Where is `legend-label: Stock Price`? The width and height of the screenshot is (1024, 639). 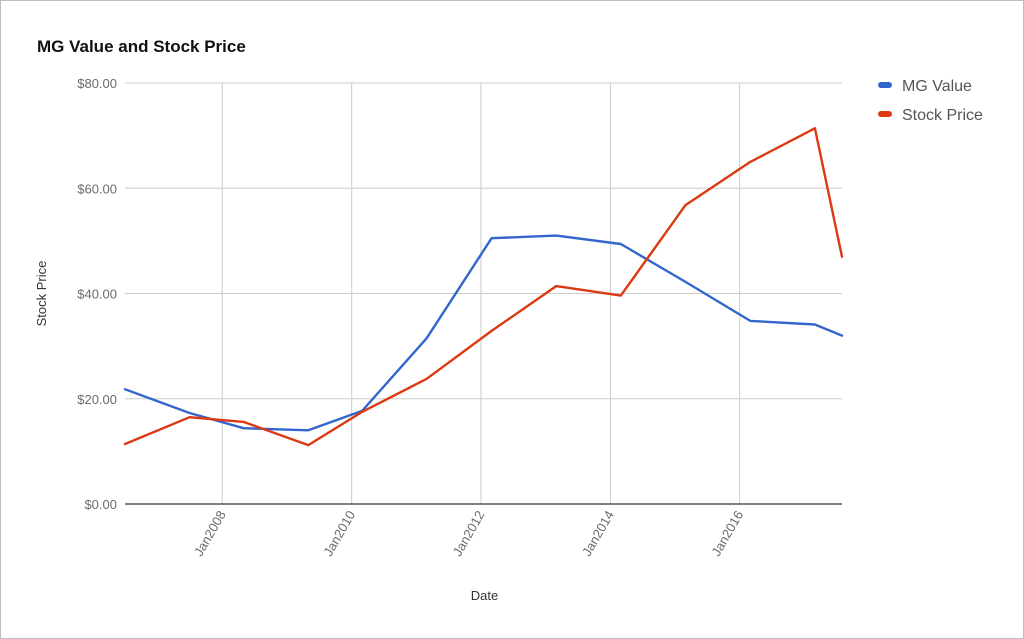
legend-label: Stock Price is located at coordinates (942, 115).